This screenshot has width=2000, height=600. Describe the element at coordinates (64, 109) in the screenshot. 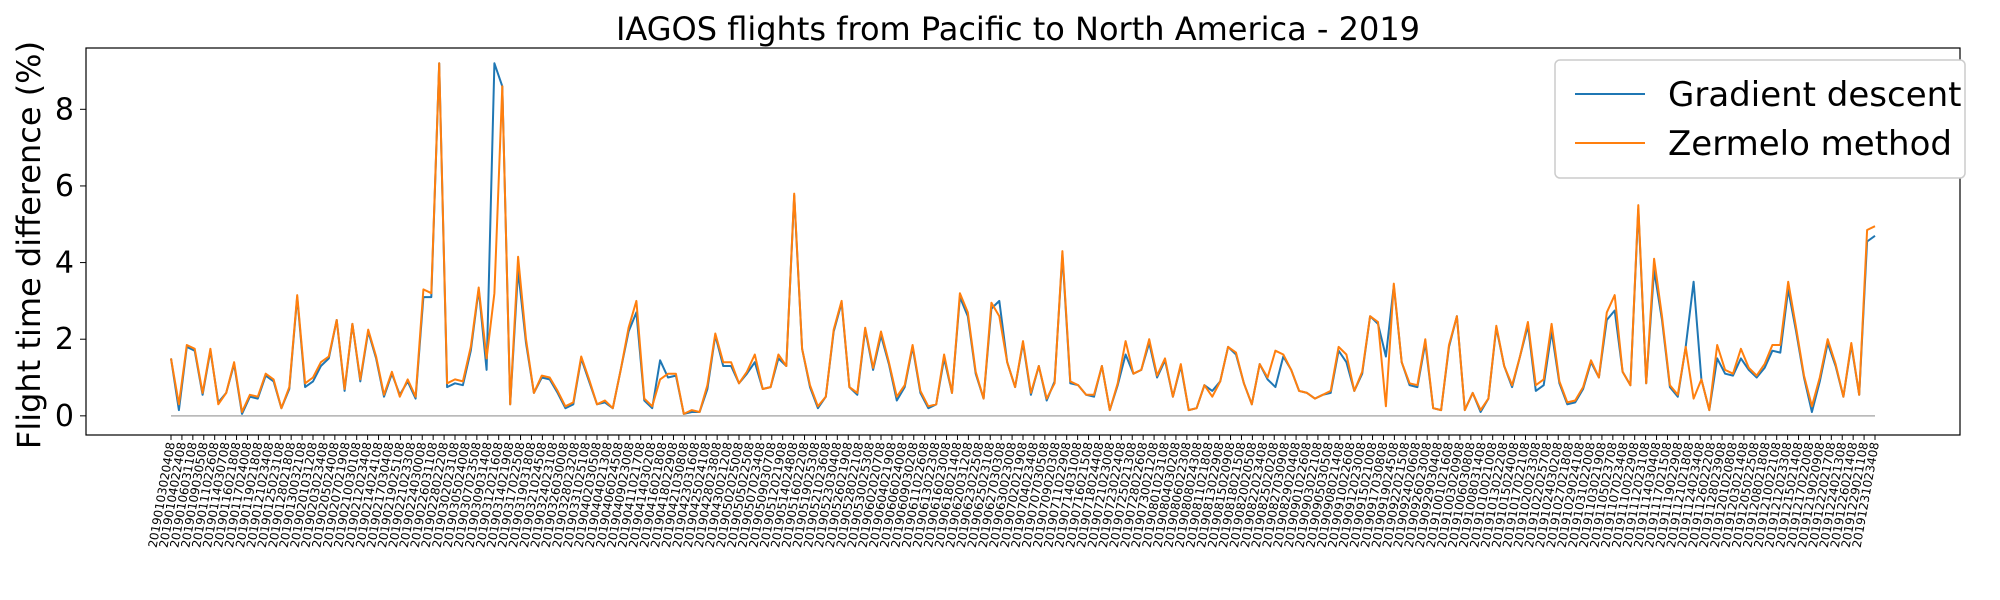

I see `y-tick-label: 8` at that location.